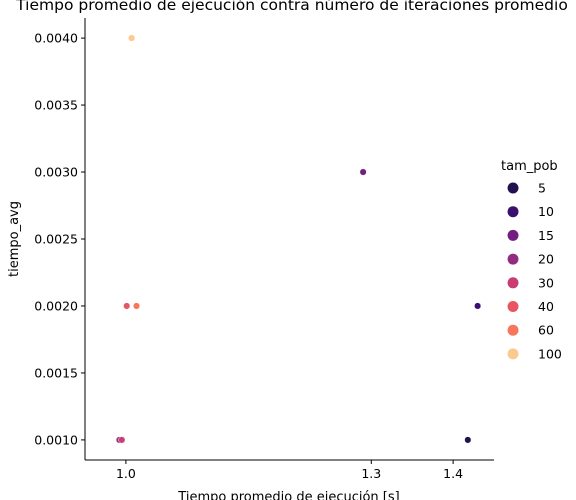  Describe the element at coordinates (546, 330) in the screenshot. I see `legend-label-60: 60` at that location.